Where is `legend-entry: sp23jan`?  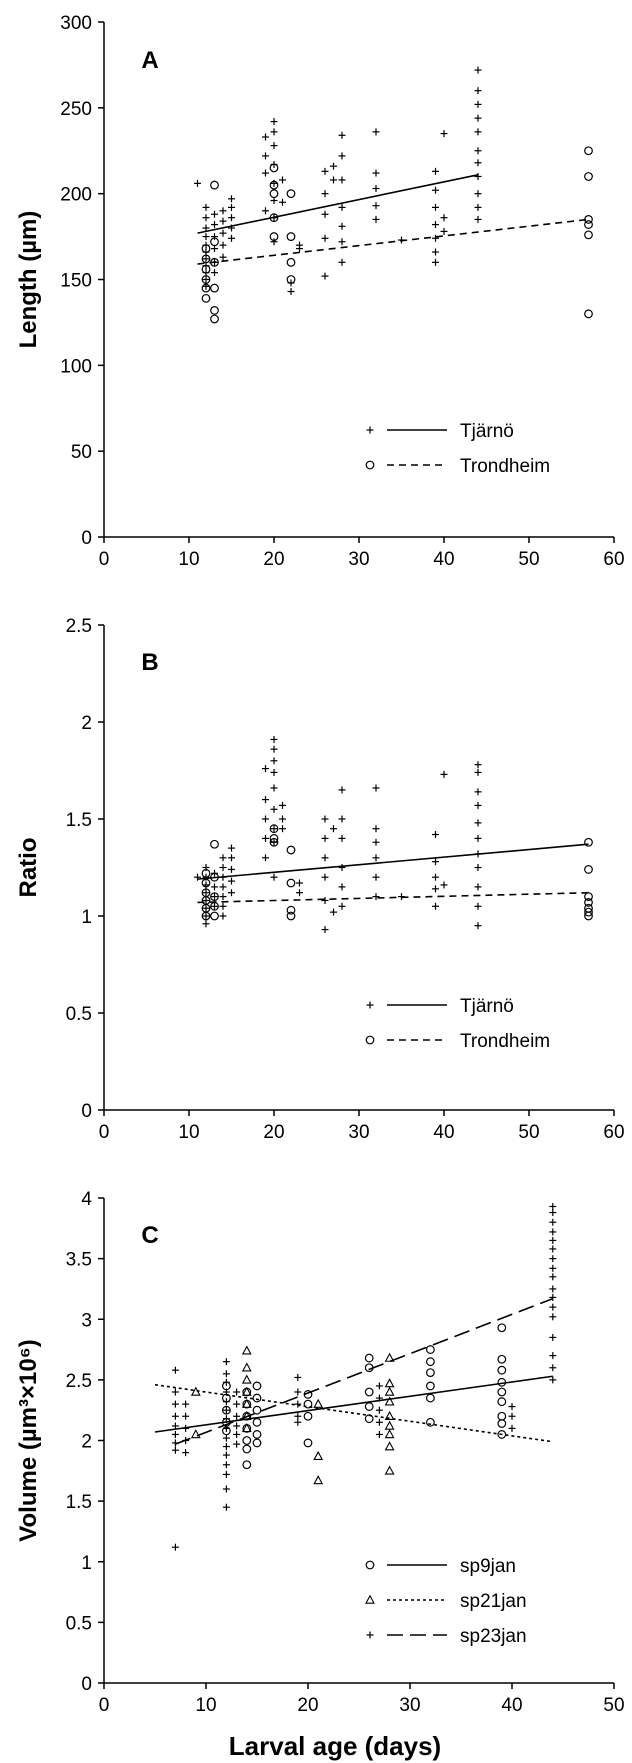
legend-entry: sp23jan is located at coordinates (446, 1636).